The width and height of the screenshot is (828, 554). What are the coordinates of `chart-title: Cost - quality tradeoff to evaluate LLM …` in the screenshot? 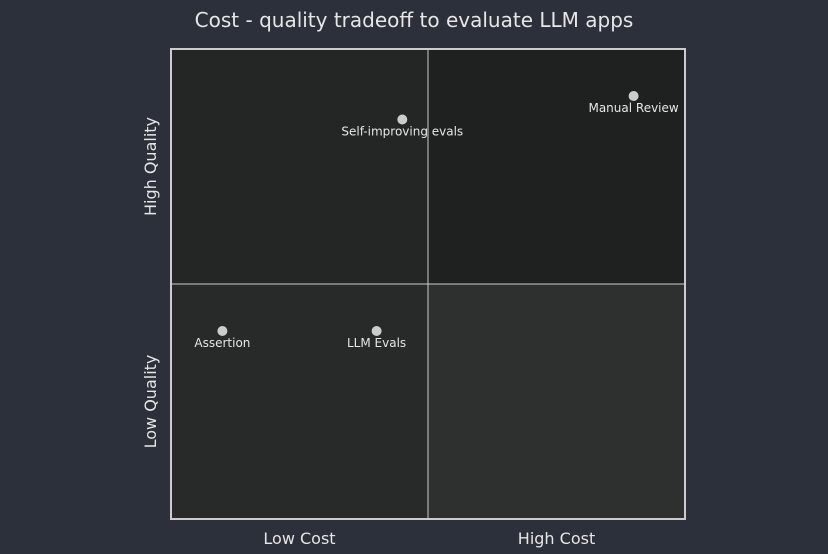 It's located at (414, 20).